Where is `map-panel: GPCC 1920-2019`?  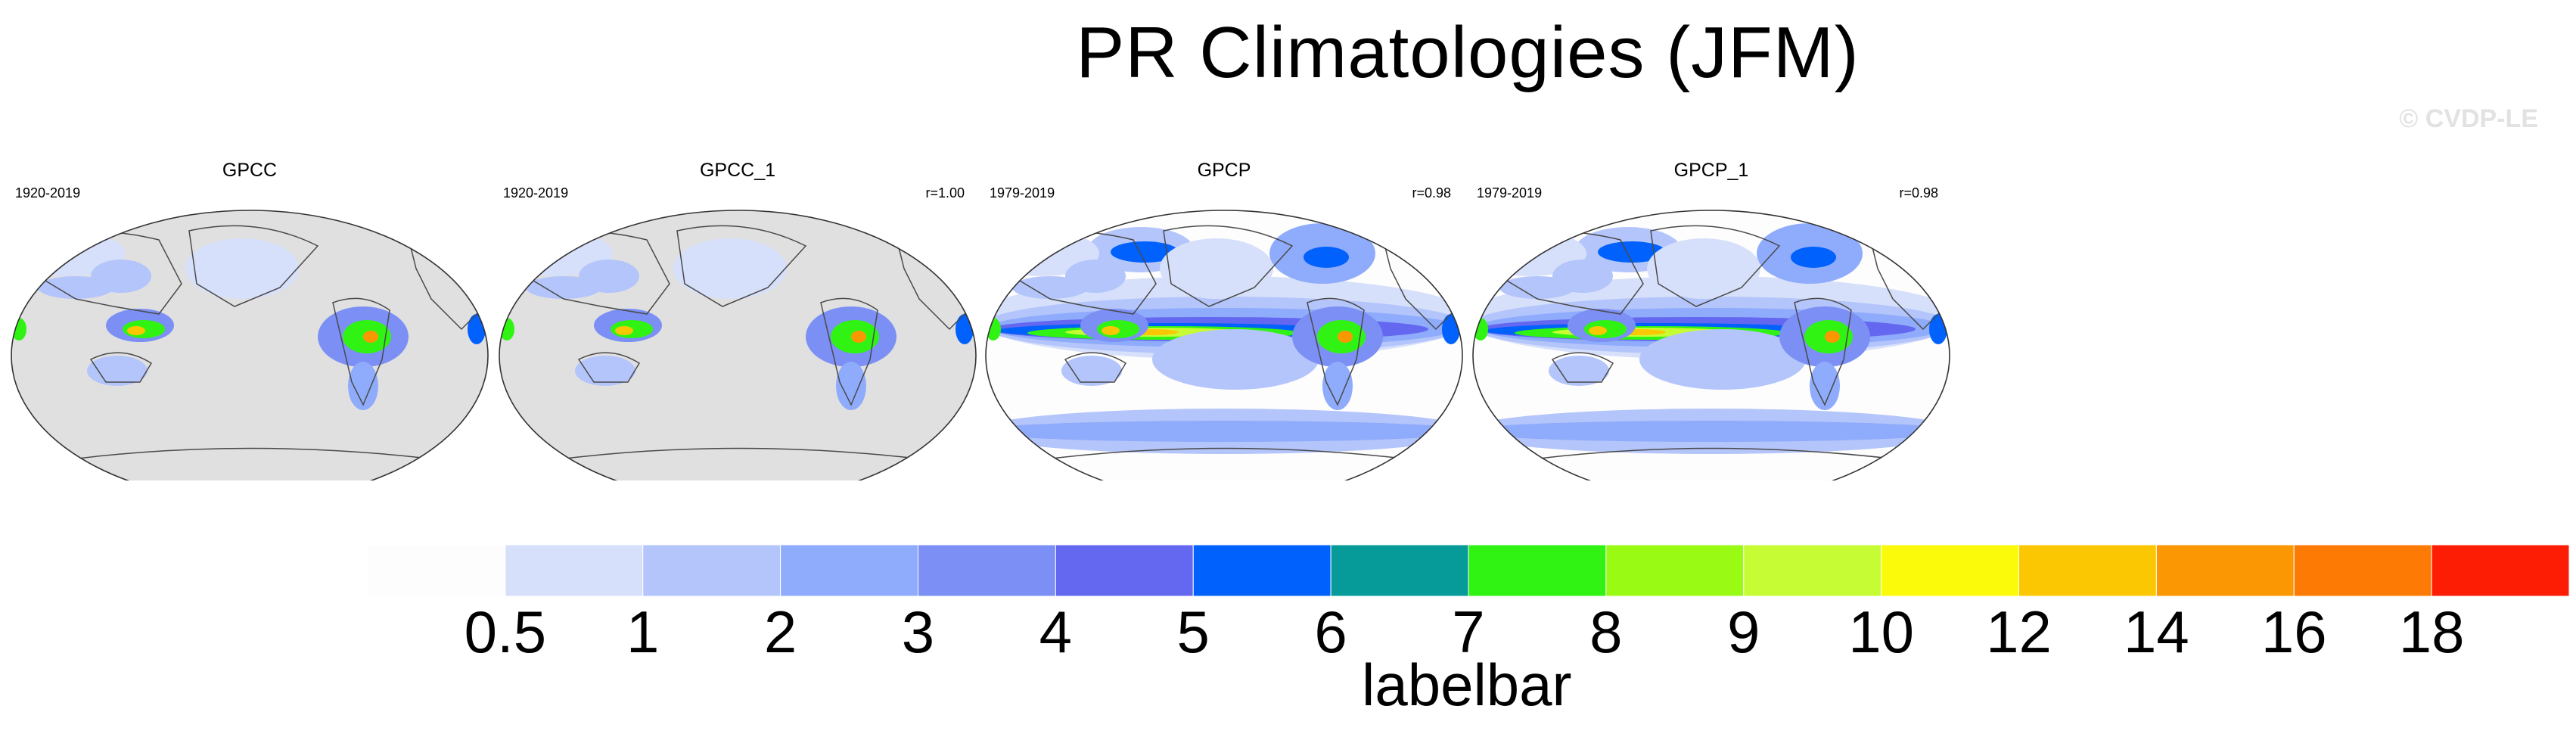
map-panel: GPCC 1920-2019 is located at coordinates (250, 317).